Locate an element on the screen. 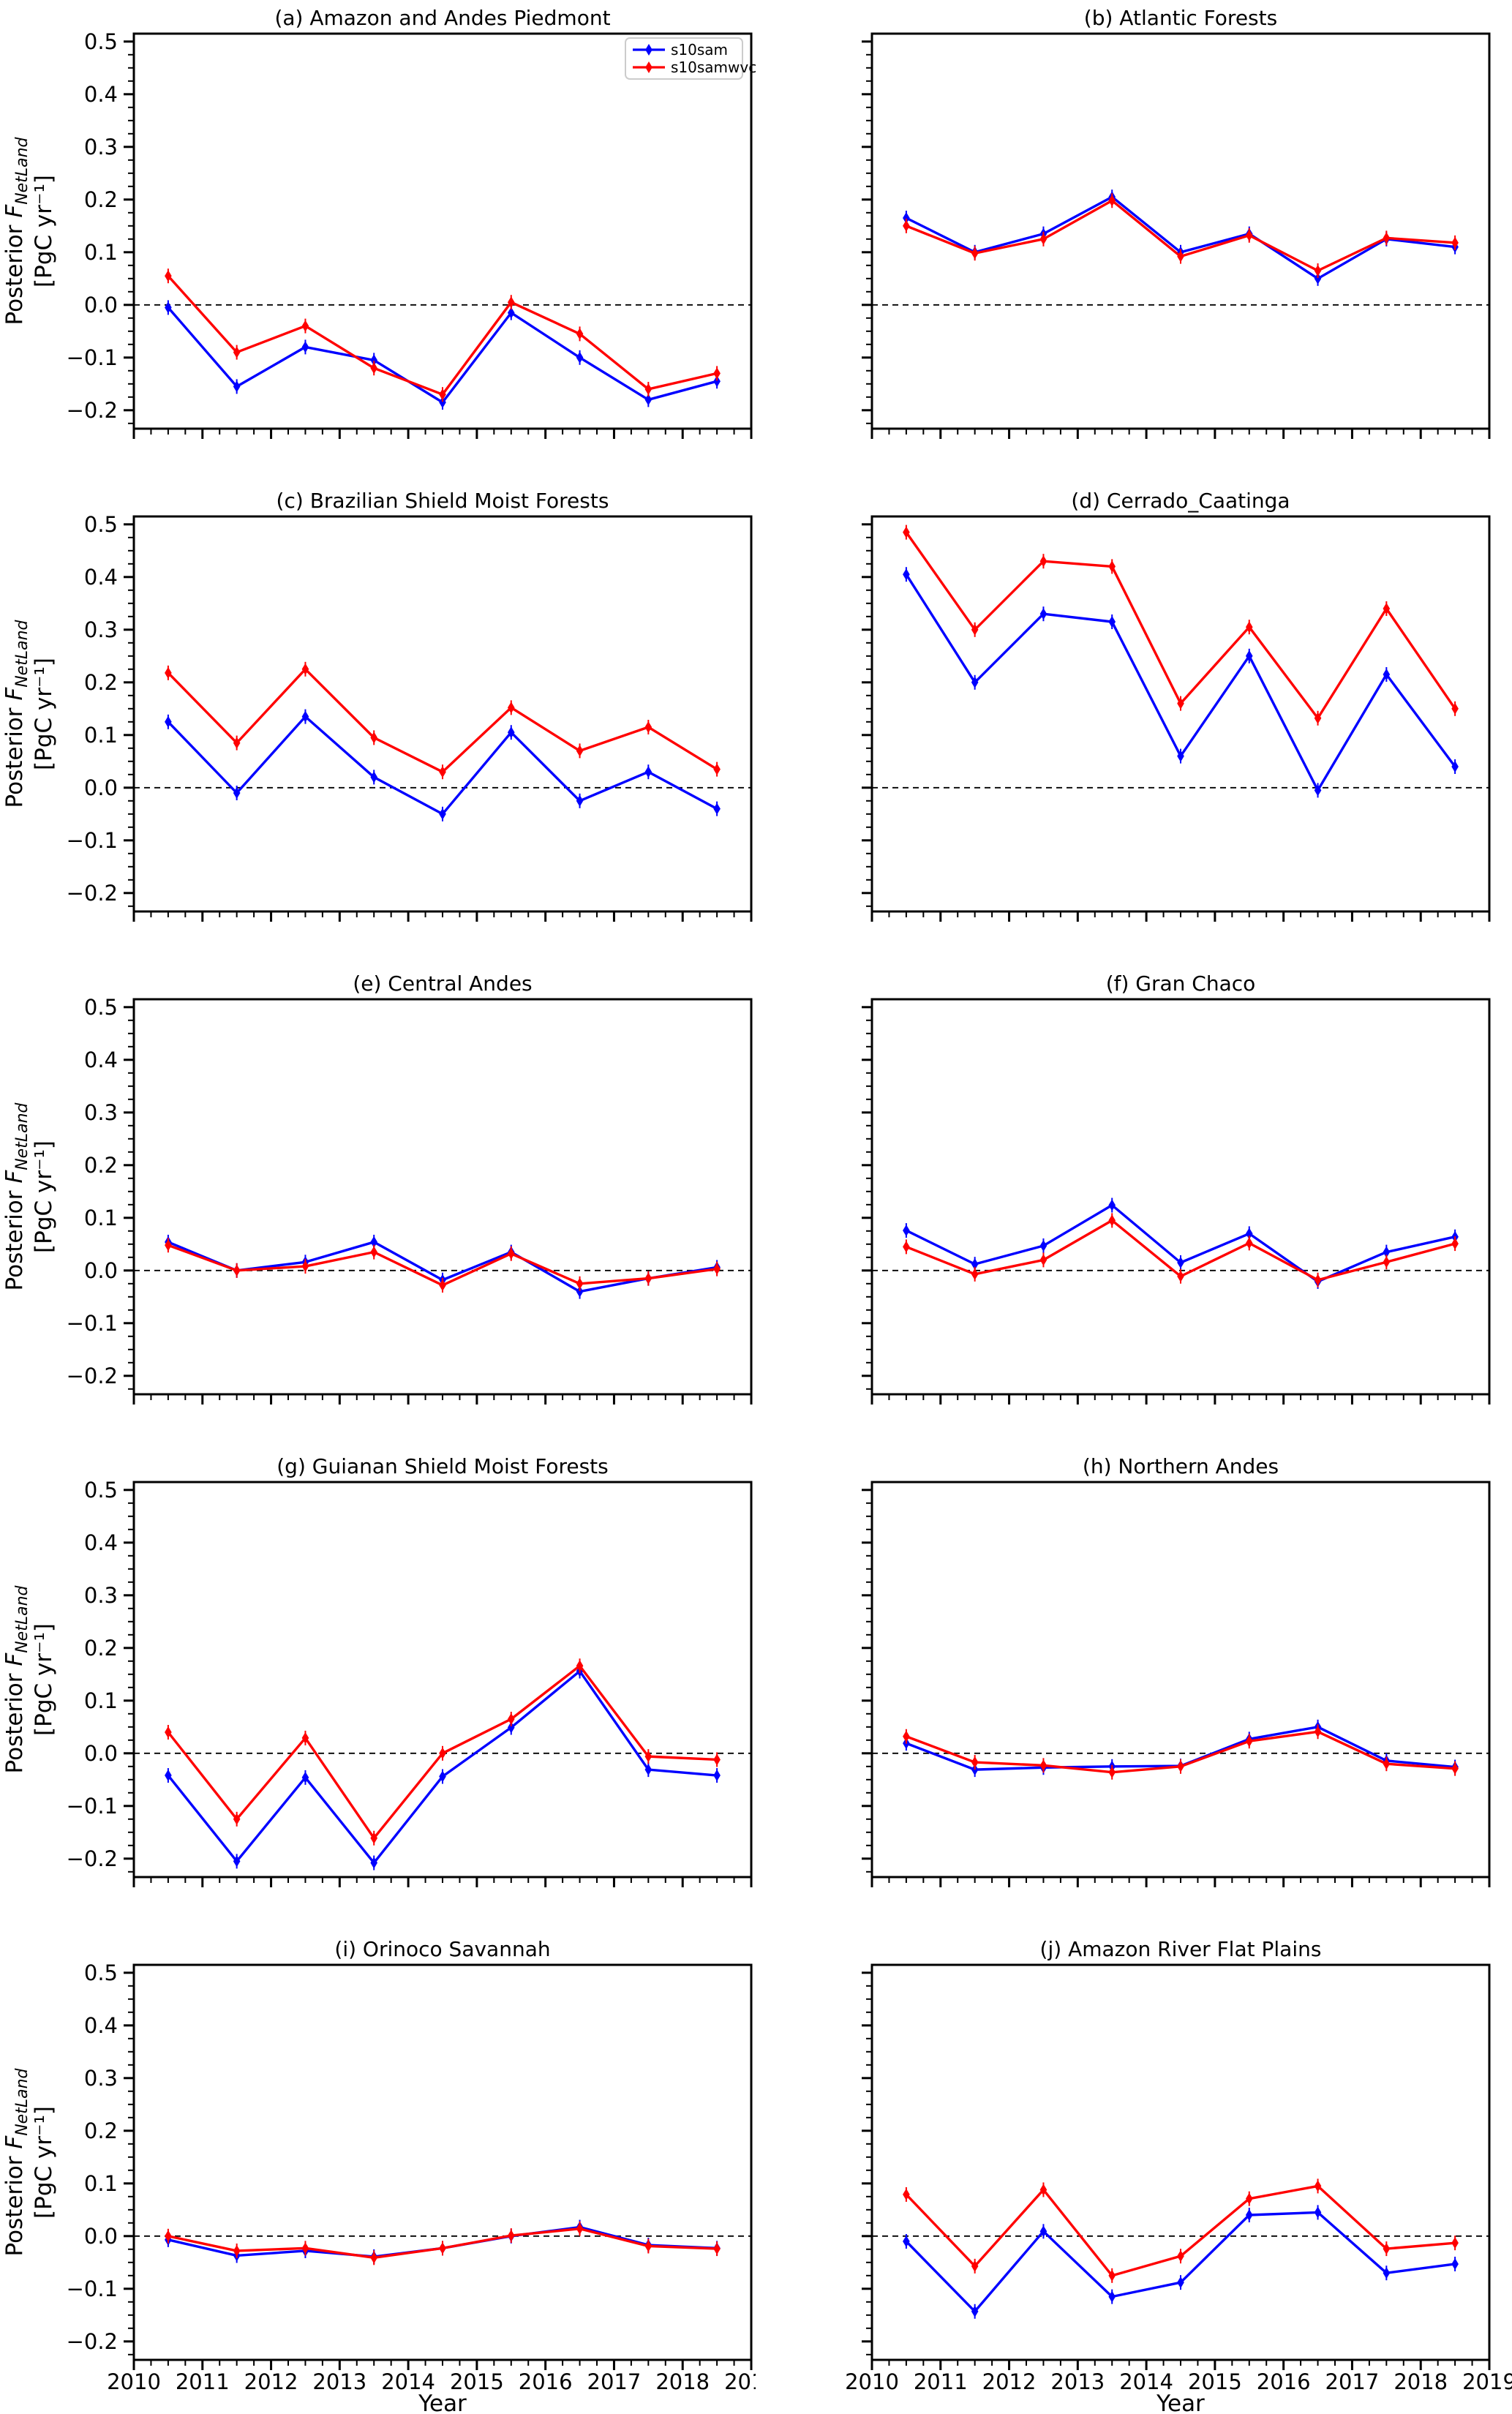 The height and width of the screenshot is (2414, 1512). series-s10samwvc-line is located at coordinates (443, 721).